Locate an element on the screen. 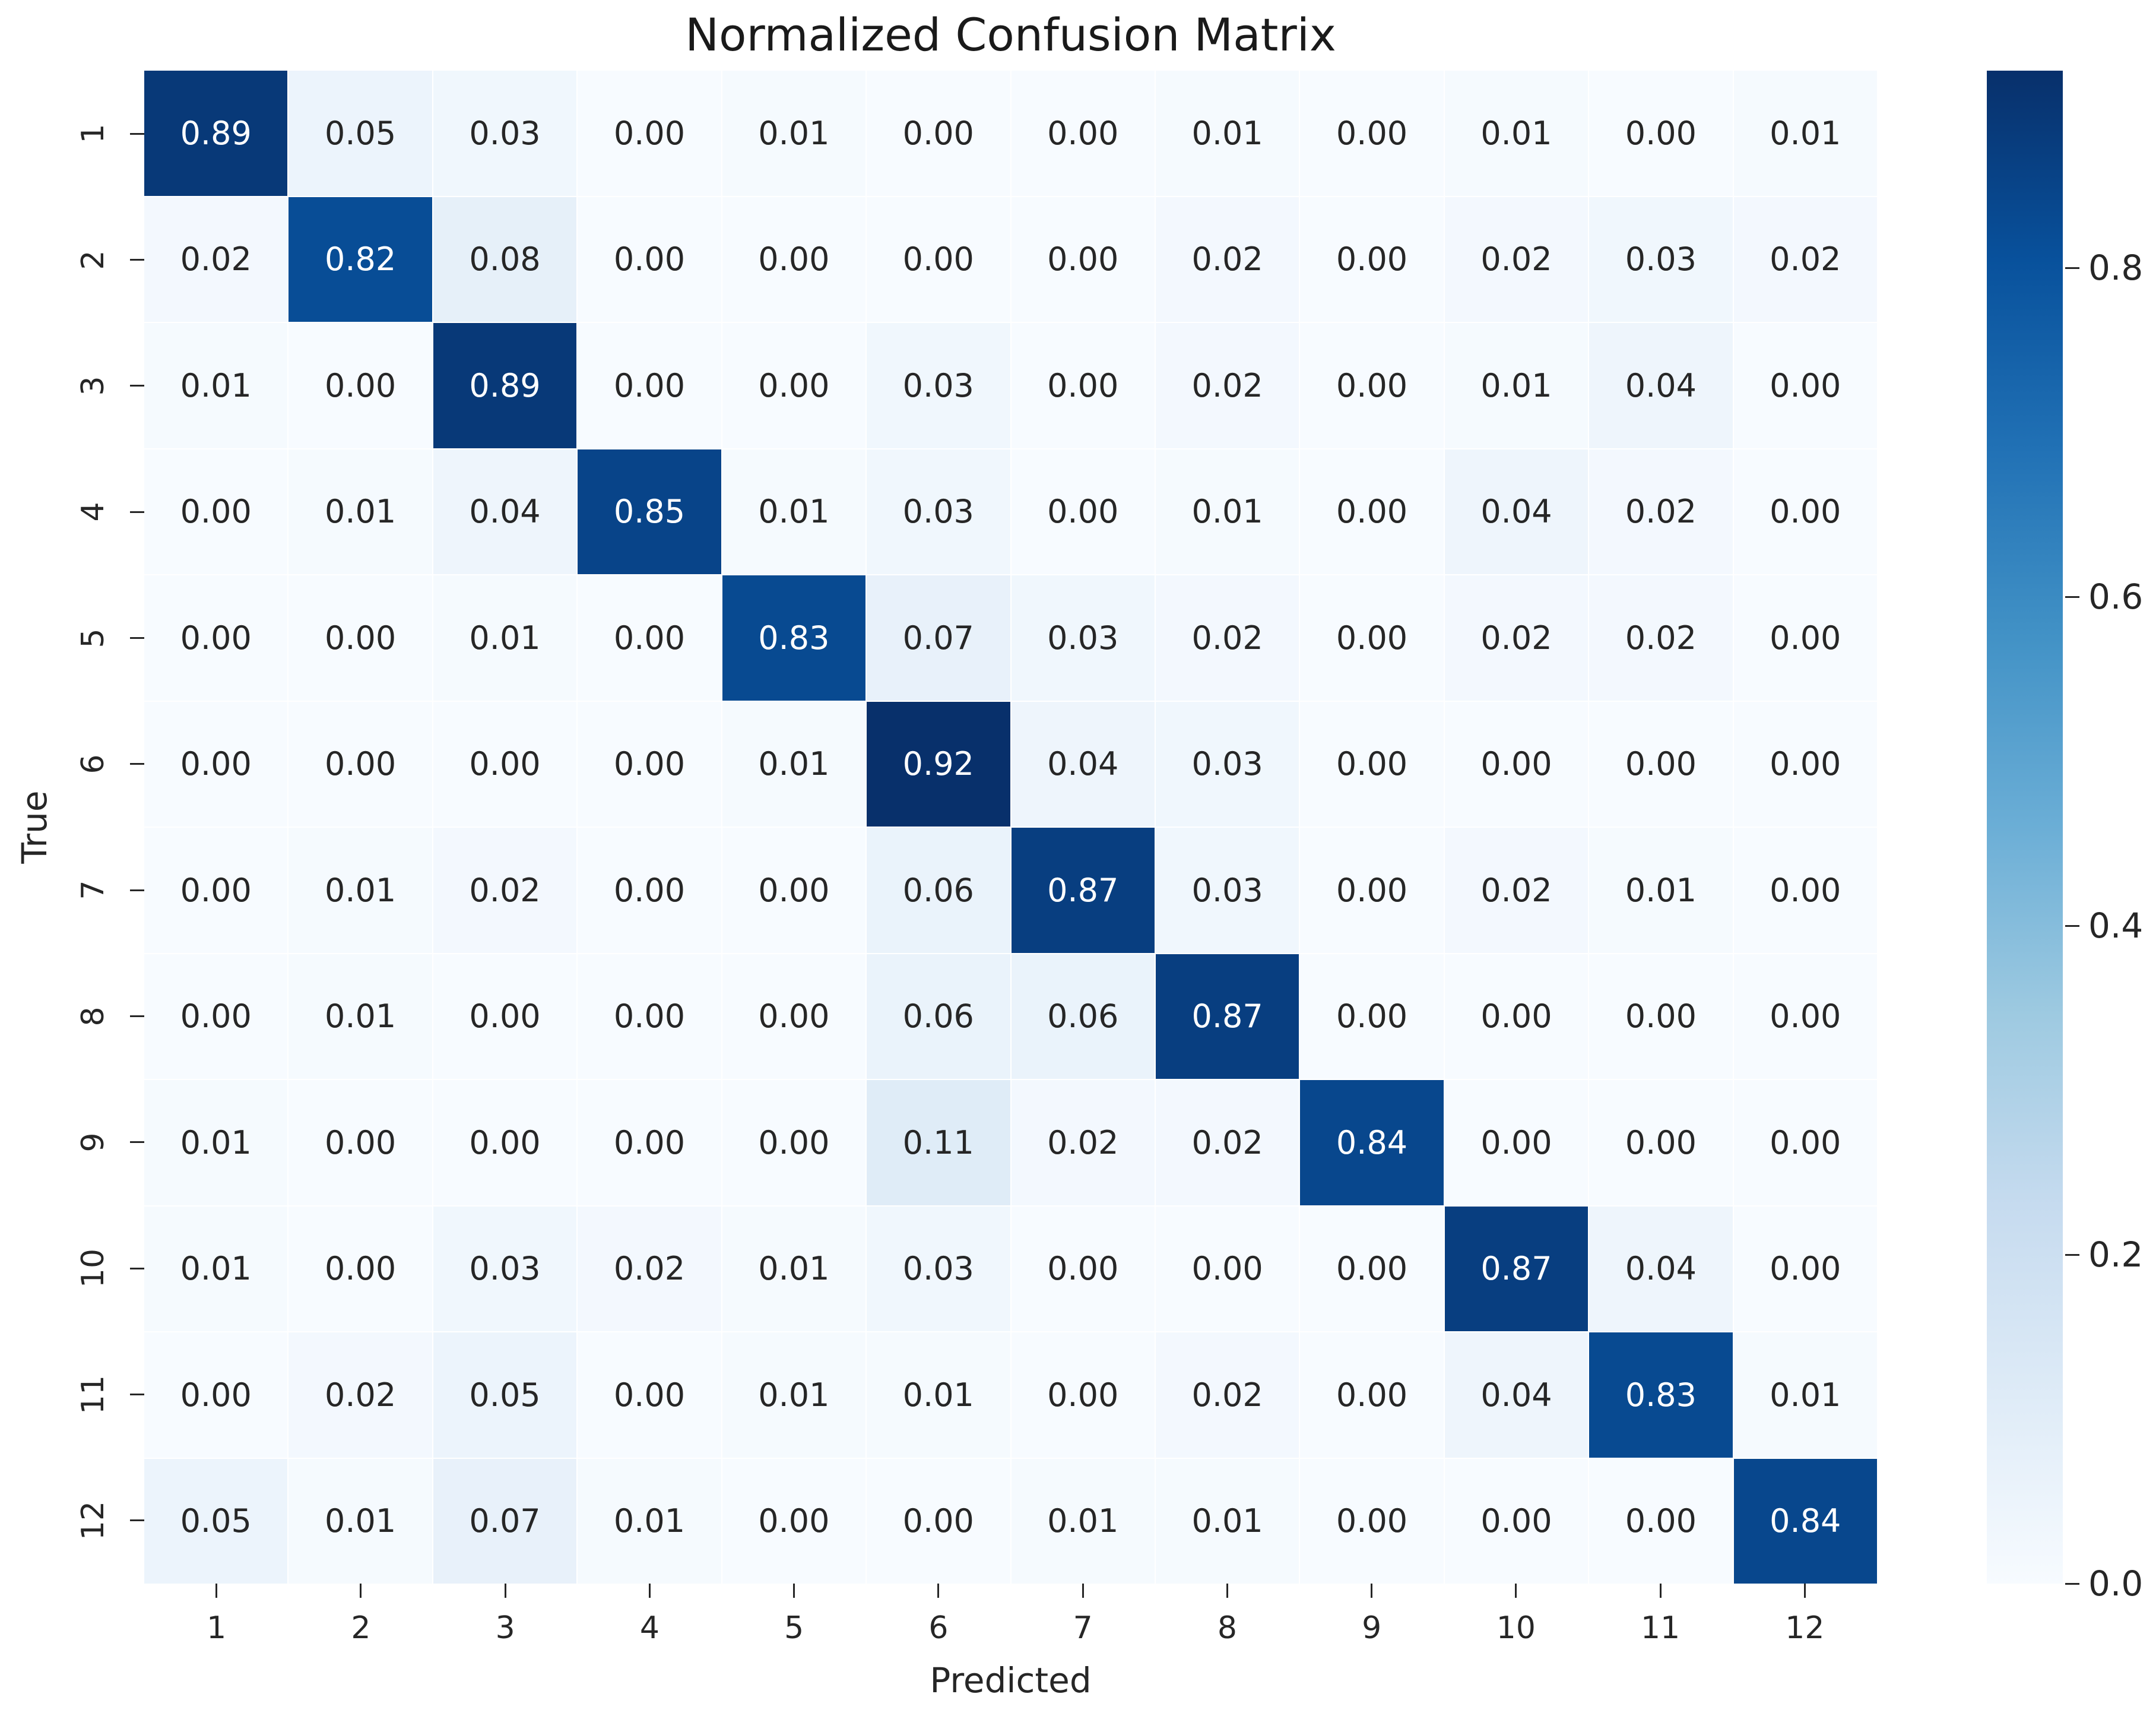 The image size is (2156, 1713). heatmap-cell-r4-c1: 0.00 is located at coordinates (216, 512).